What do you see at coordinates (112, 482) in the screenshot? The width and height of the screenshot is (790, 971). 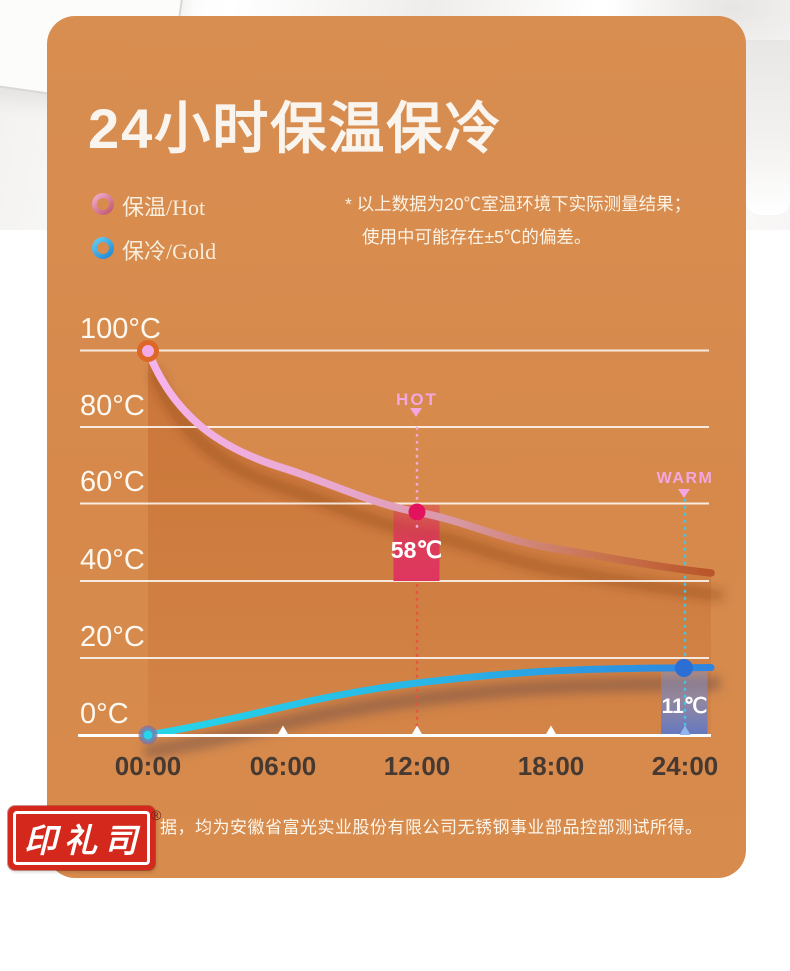 I see `ytick-60c: 60°C` at bounding box center [112, 482].